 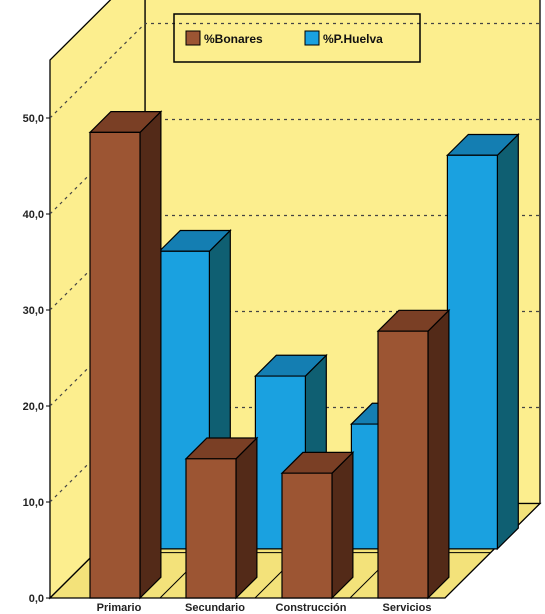 I want to click on bar-huelva-front, so click(x=472, y=352).